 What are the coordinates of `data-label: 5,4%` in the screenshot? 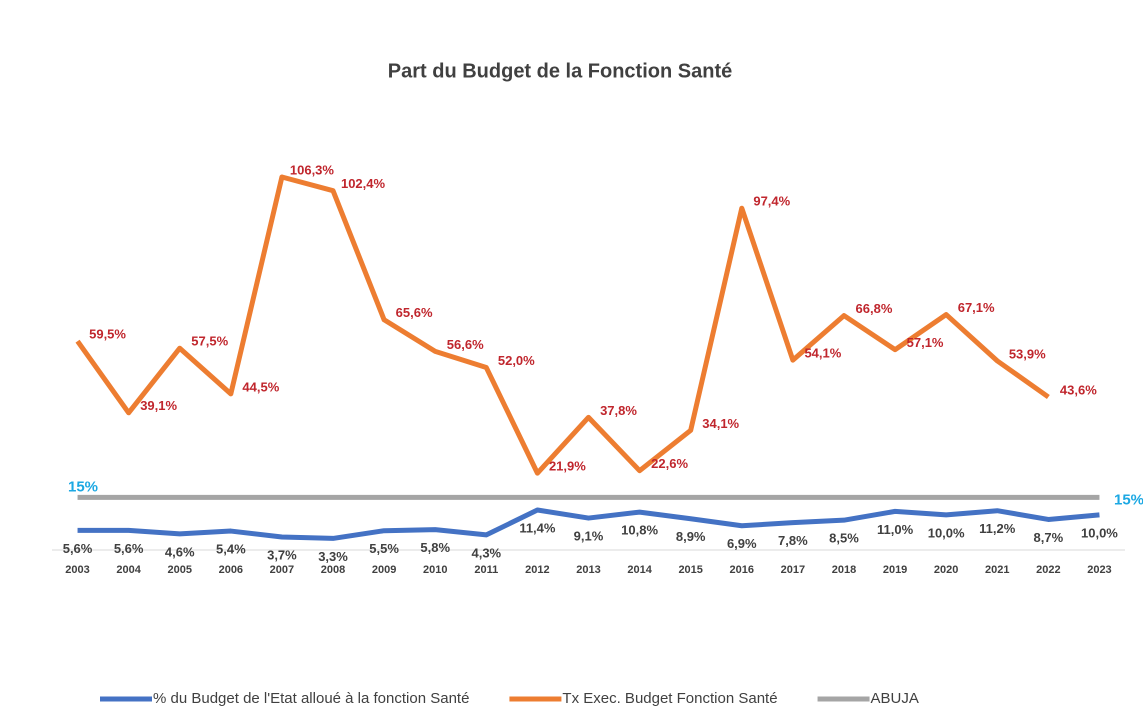 It's located at (231, 548).